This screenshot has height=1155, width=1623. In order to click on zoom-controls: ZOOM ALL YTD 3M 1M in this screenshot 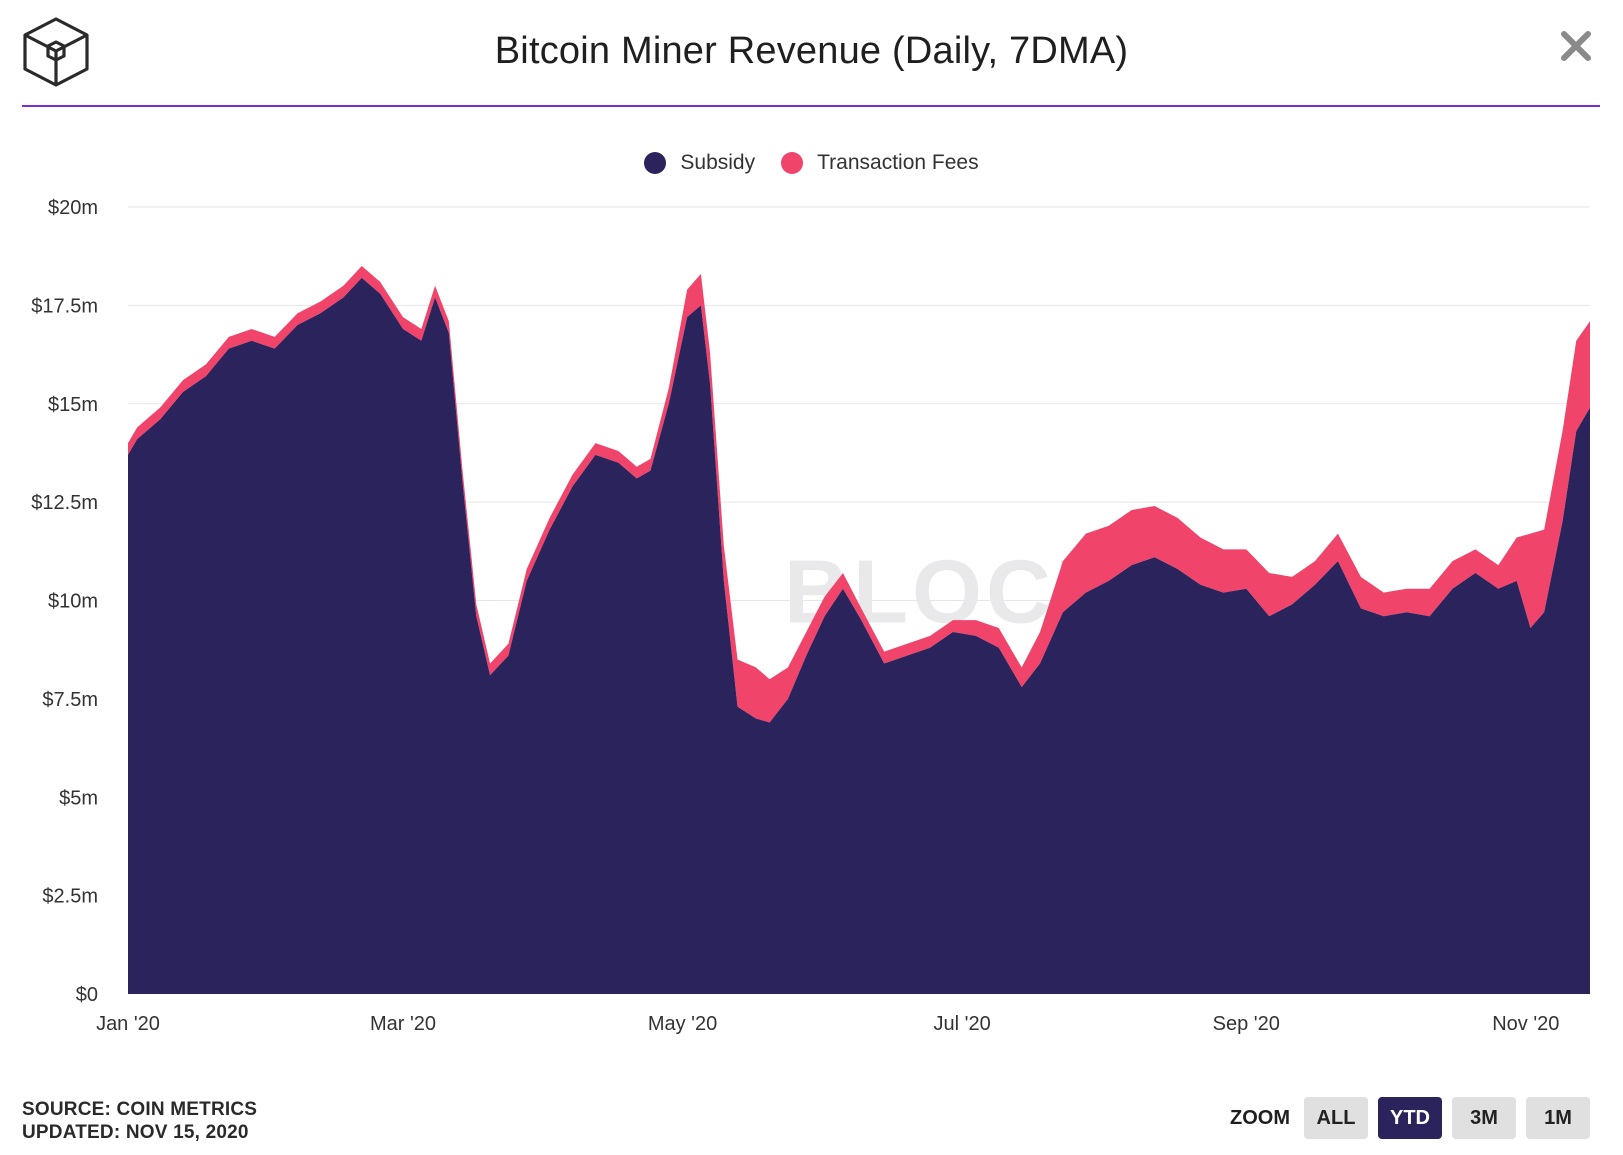, I will do `click(1410, 1118)`.